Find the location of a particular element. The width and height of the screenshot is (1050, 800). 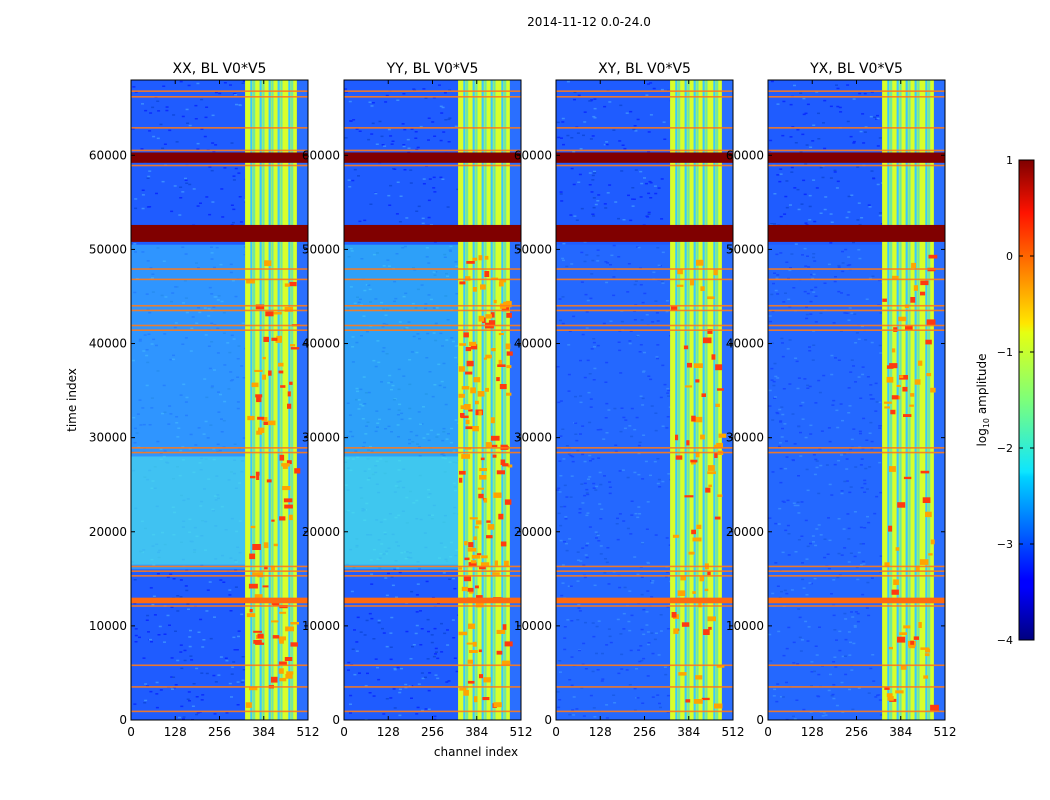

x-tick-label: 512 is located at coordinates (308, 732).